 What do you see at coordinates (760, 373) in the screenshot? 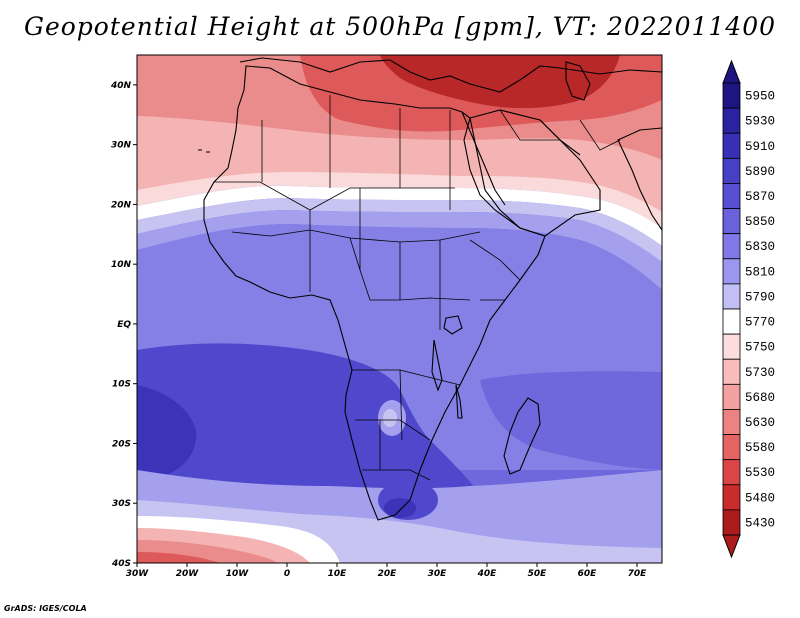
I see `colorbar-label: 5730` at bounding box center [760, 373].